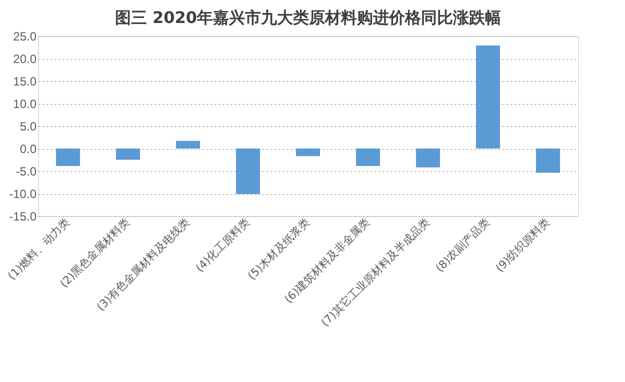 The image size is (625, 382). Describe the element at coordinates (25, 37) in the screenshot. I see `y-tick-label: 25.0` at that location.